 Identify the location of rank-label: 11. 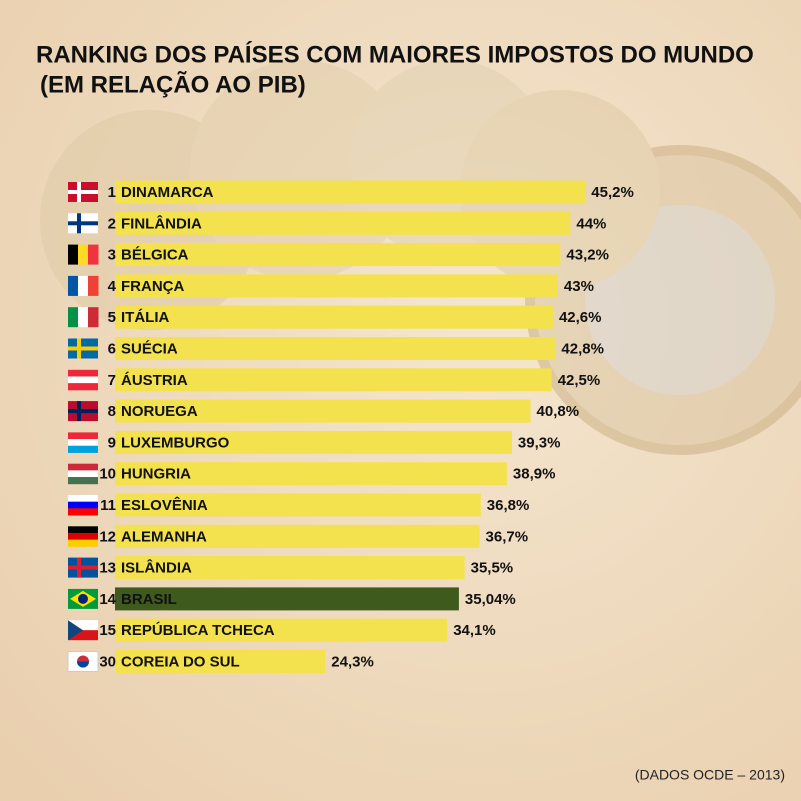
(108, 505).